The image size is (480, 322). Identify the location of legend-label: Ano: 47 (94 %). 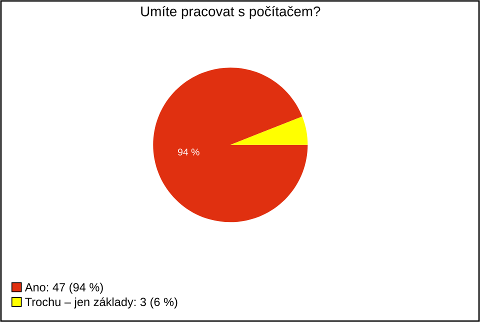
(63, 288).